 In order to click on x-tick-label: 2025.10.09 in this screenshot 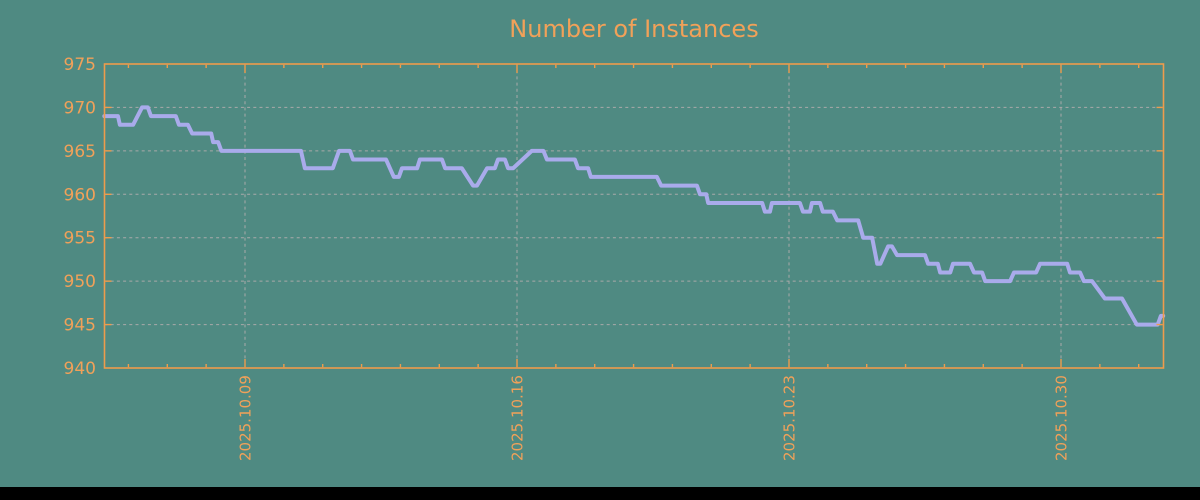, I will do `click(246, 418)`.